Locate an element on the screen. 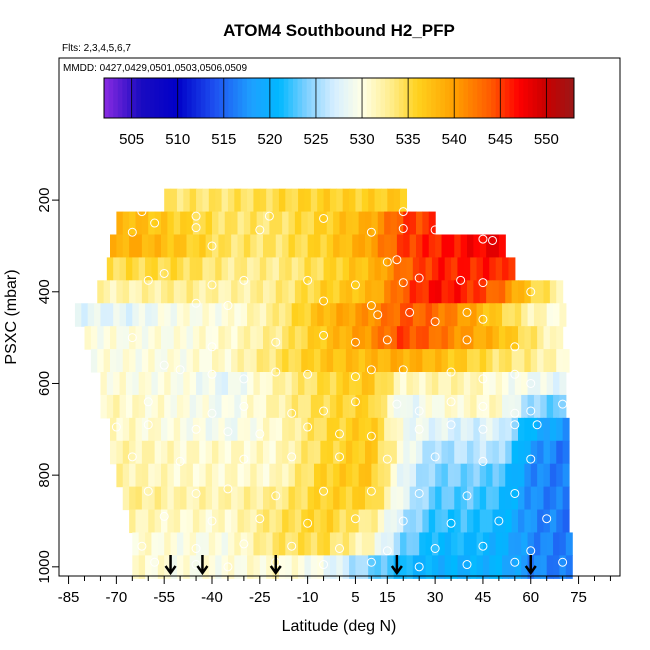 This screenshot has width=650, height=650. x-tick-label: -25 is located at coordinates (260, 597).